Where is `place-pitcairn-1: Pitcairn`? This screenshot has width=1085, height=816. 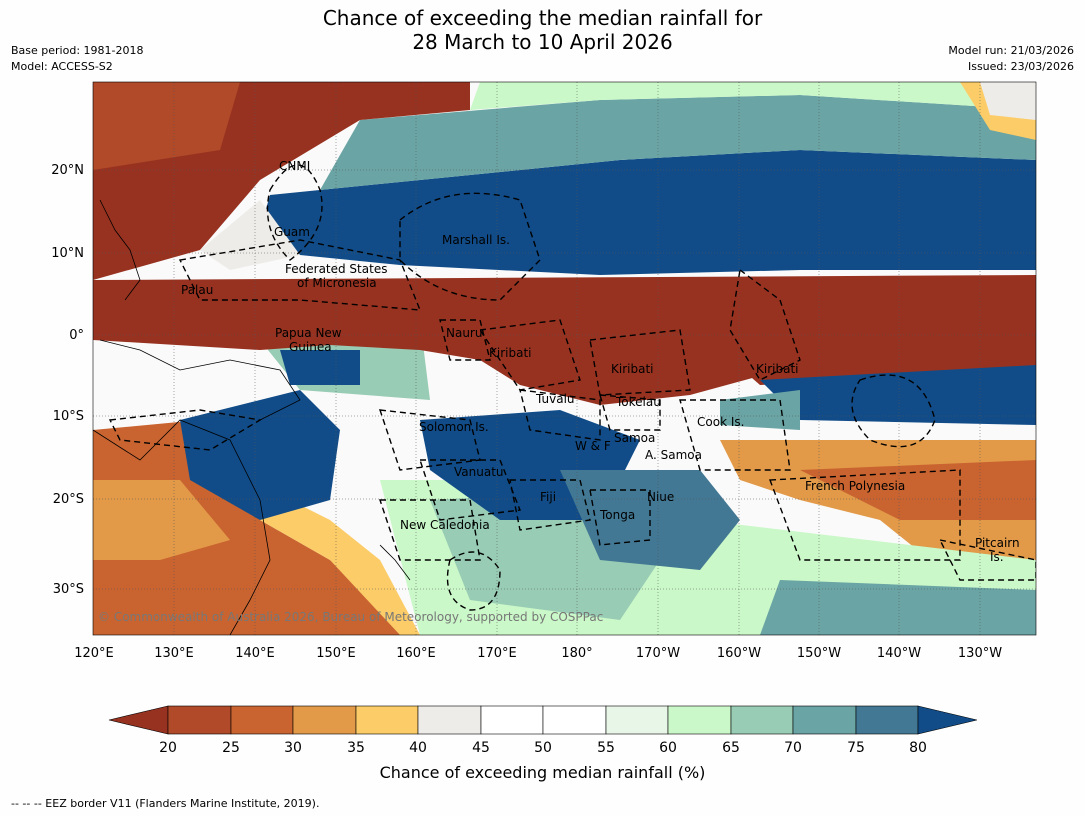
place-pitcairn-1: Pitcairn is located at coordinates (997, 543).